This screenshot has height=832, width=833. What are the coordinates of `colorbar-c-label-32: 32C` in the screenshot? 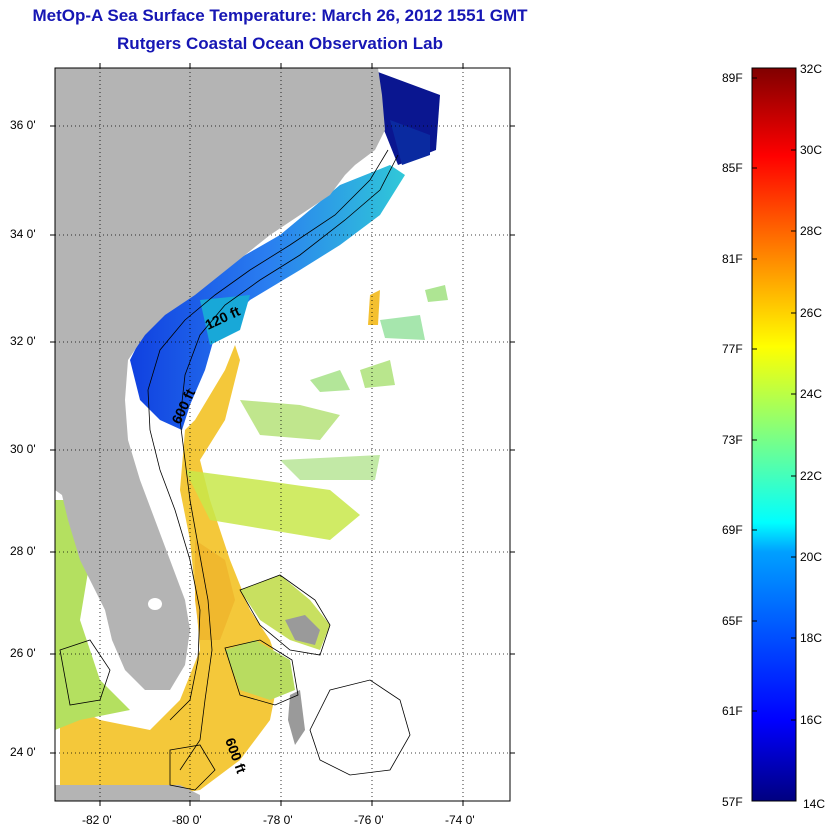 It's located at (811, 69).